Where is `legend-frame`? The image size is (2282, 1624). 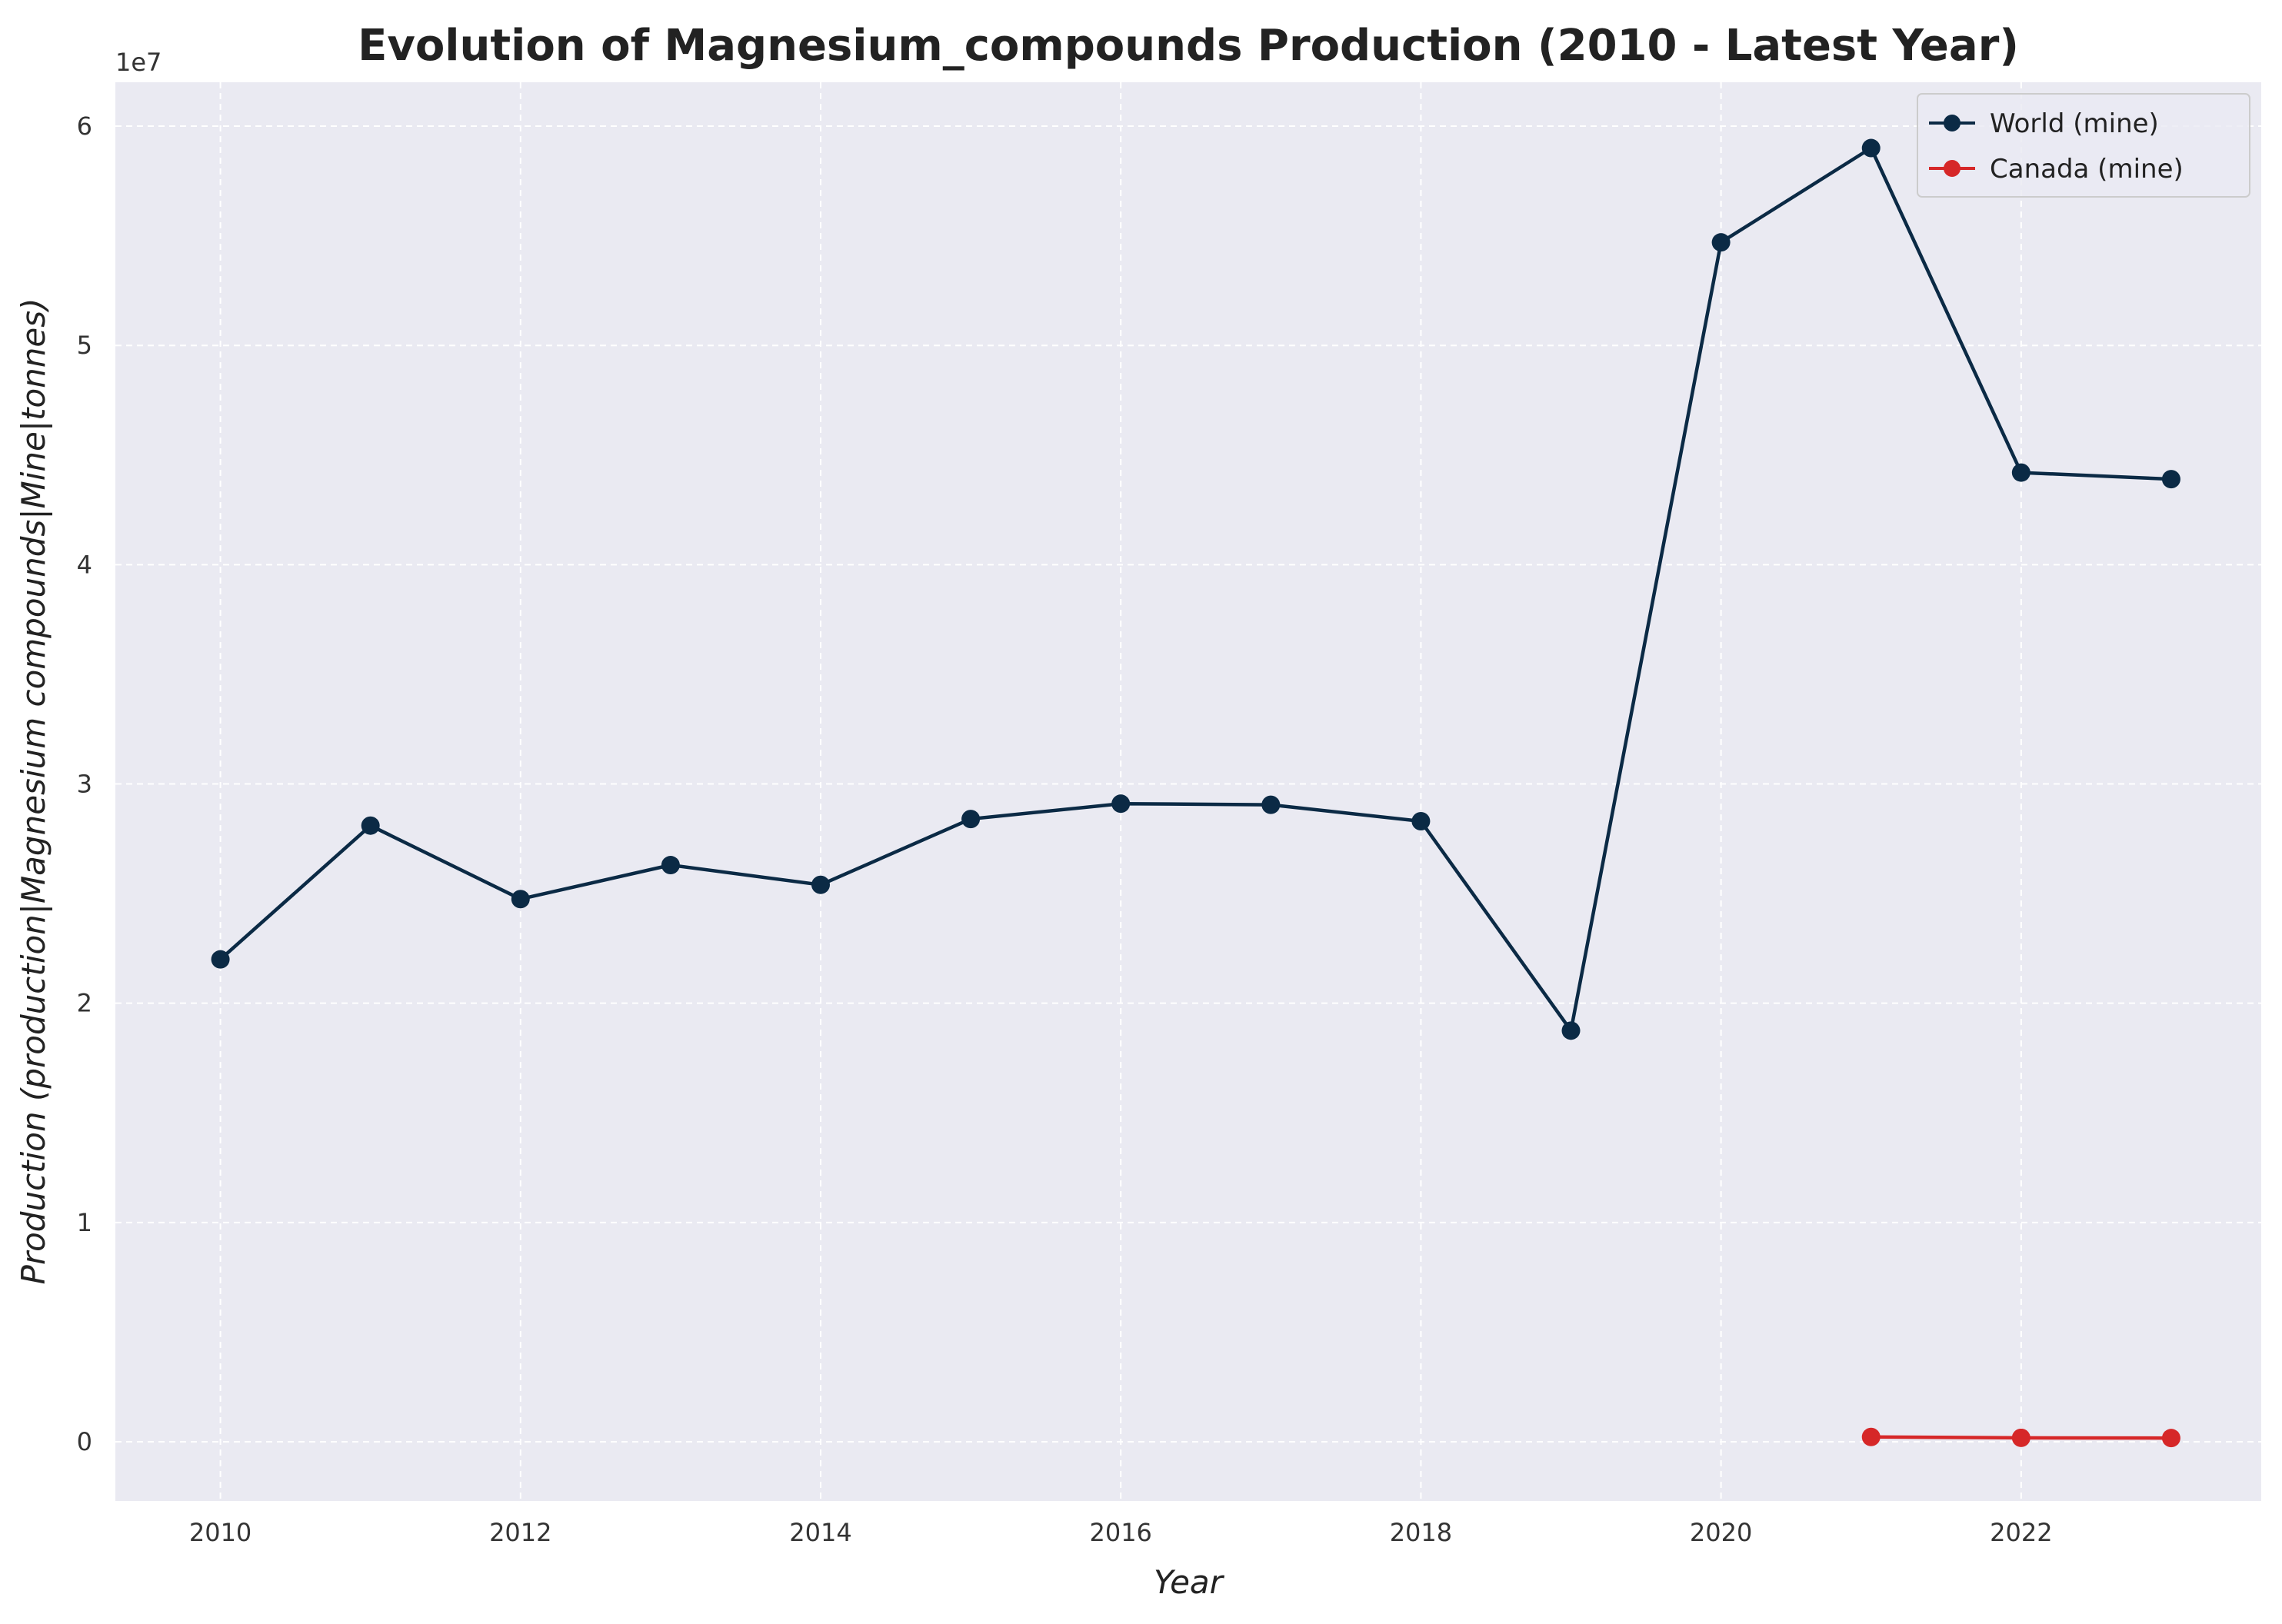 legend-frame is located at coordinates (2083, 145).